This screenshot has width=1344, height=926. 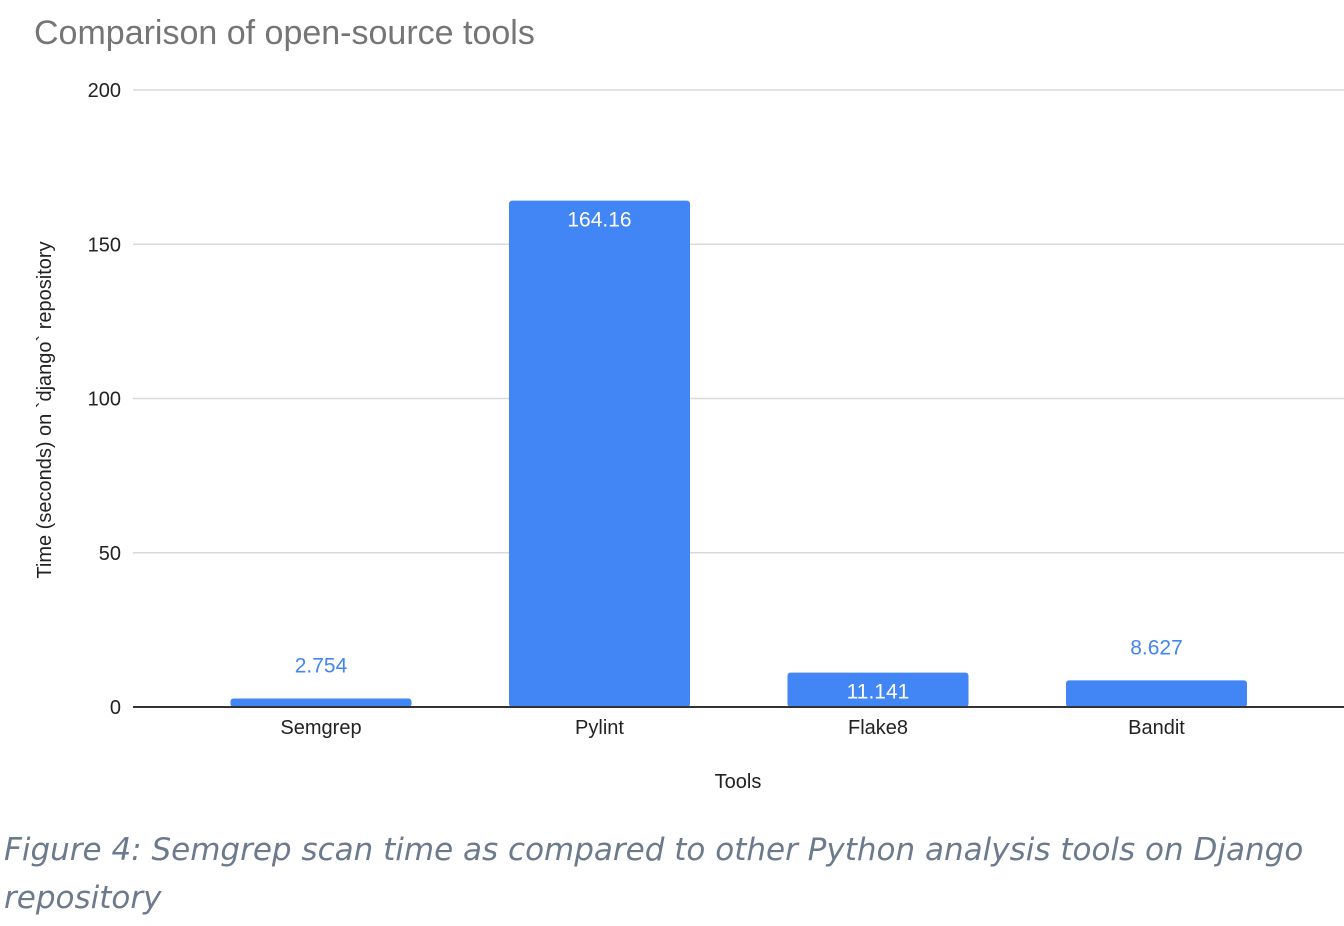 What do you see at coordinates (104, 245) in the screenshot?
I see `y-tick-label: 150` at bounding box center [104, 245].